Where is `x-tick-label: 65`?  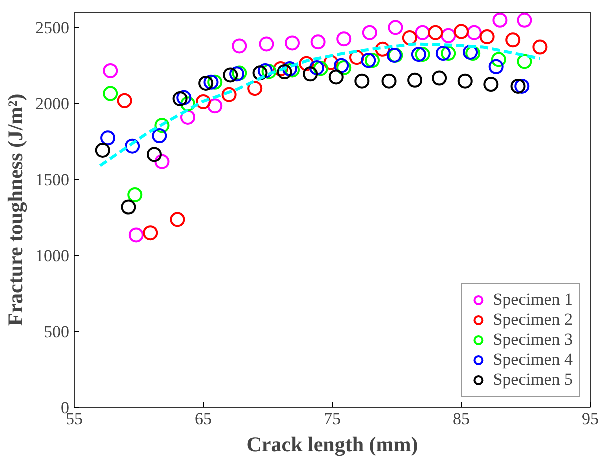 x-tick-label: 65 is located at coordinates (203, 419).